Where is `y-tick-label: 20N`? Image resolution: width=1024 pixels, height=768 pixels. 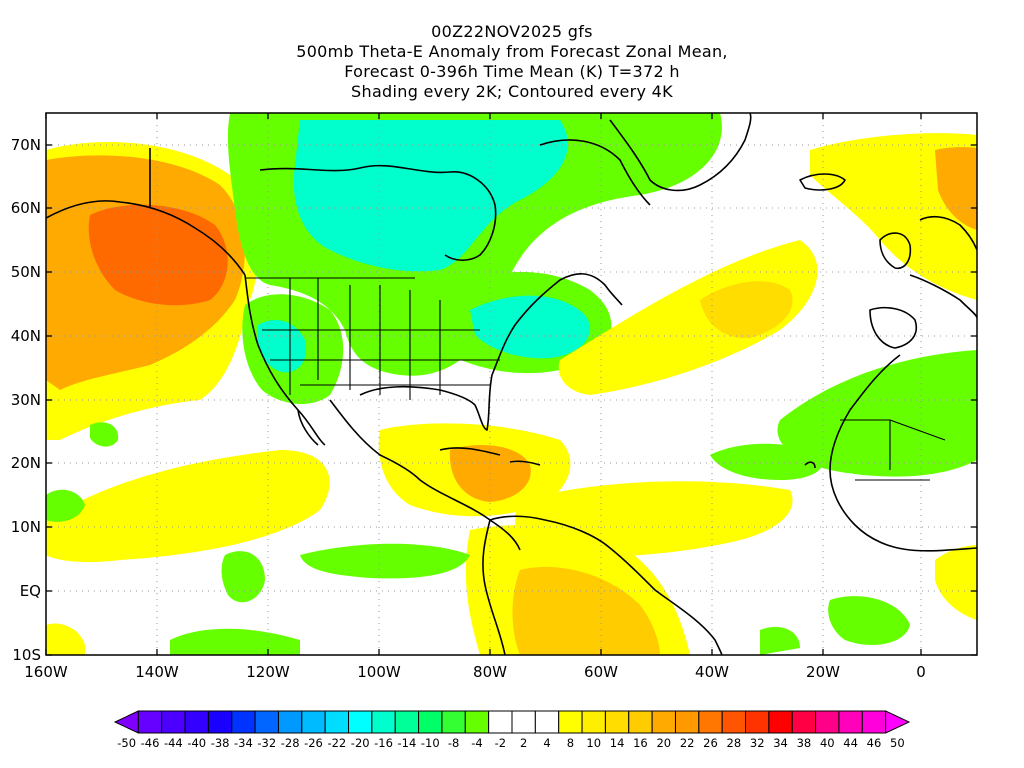 y-tick-label: 20N is located at coordinates (26, 463).